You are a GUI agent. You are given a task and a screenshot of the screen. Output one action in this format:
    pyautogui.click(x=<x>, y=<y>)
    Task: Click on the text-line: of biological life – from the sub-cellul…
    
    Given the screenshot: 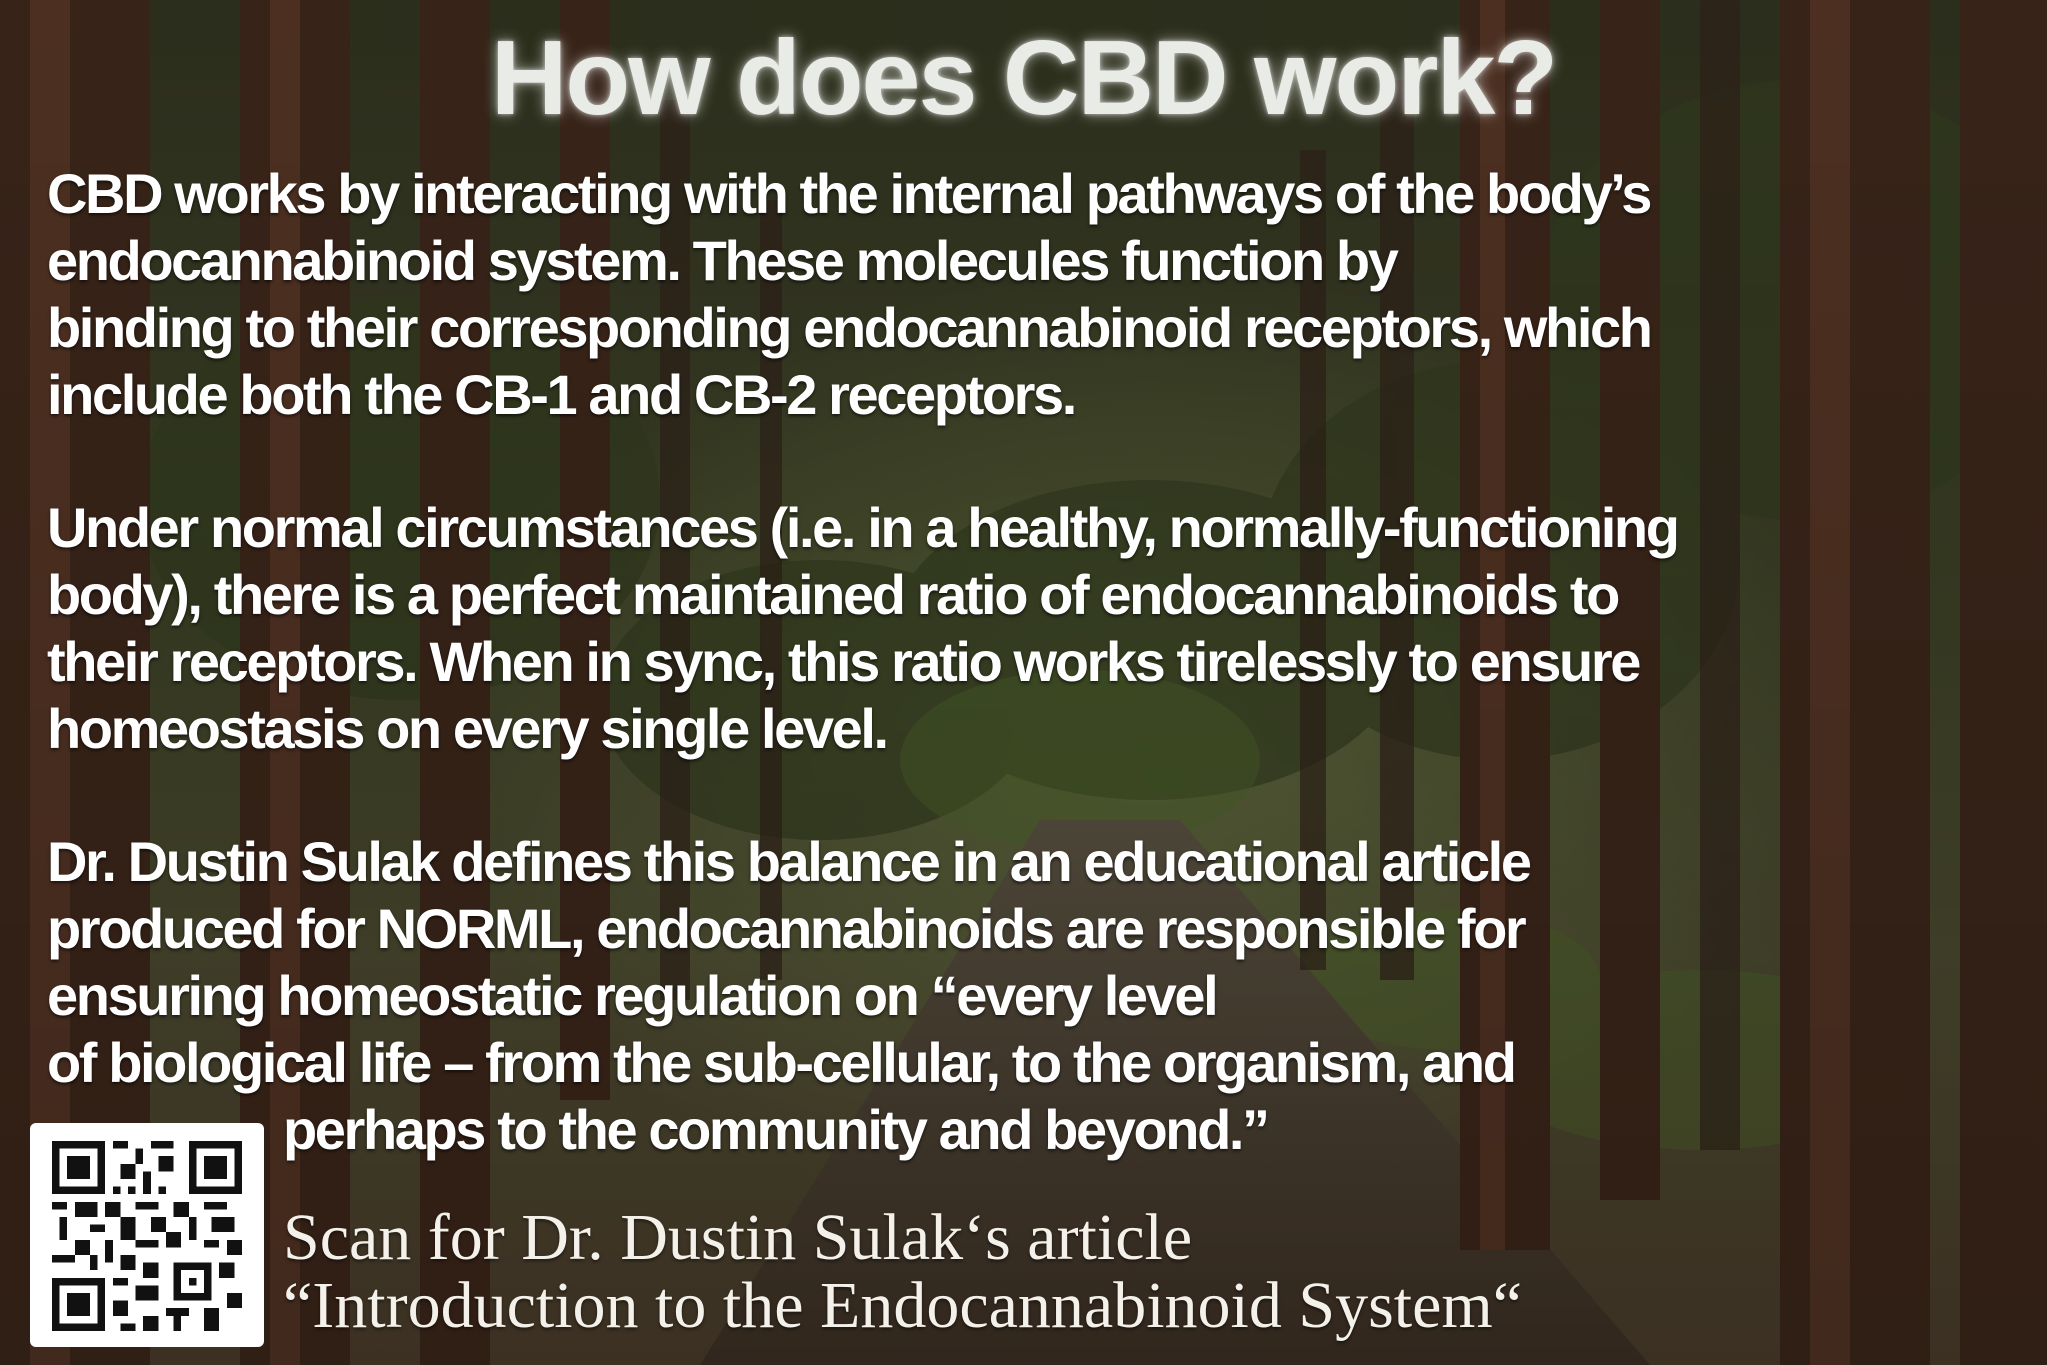 What is the action you would take?
    pyautogui.click(x=782, y=1062)
    